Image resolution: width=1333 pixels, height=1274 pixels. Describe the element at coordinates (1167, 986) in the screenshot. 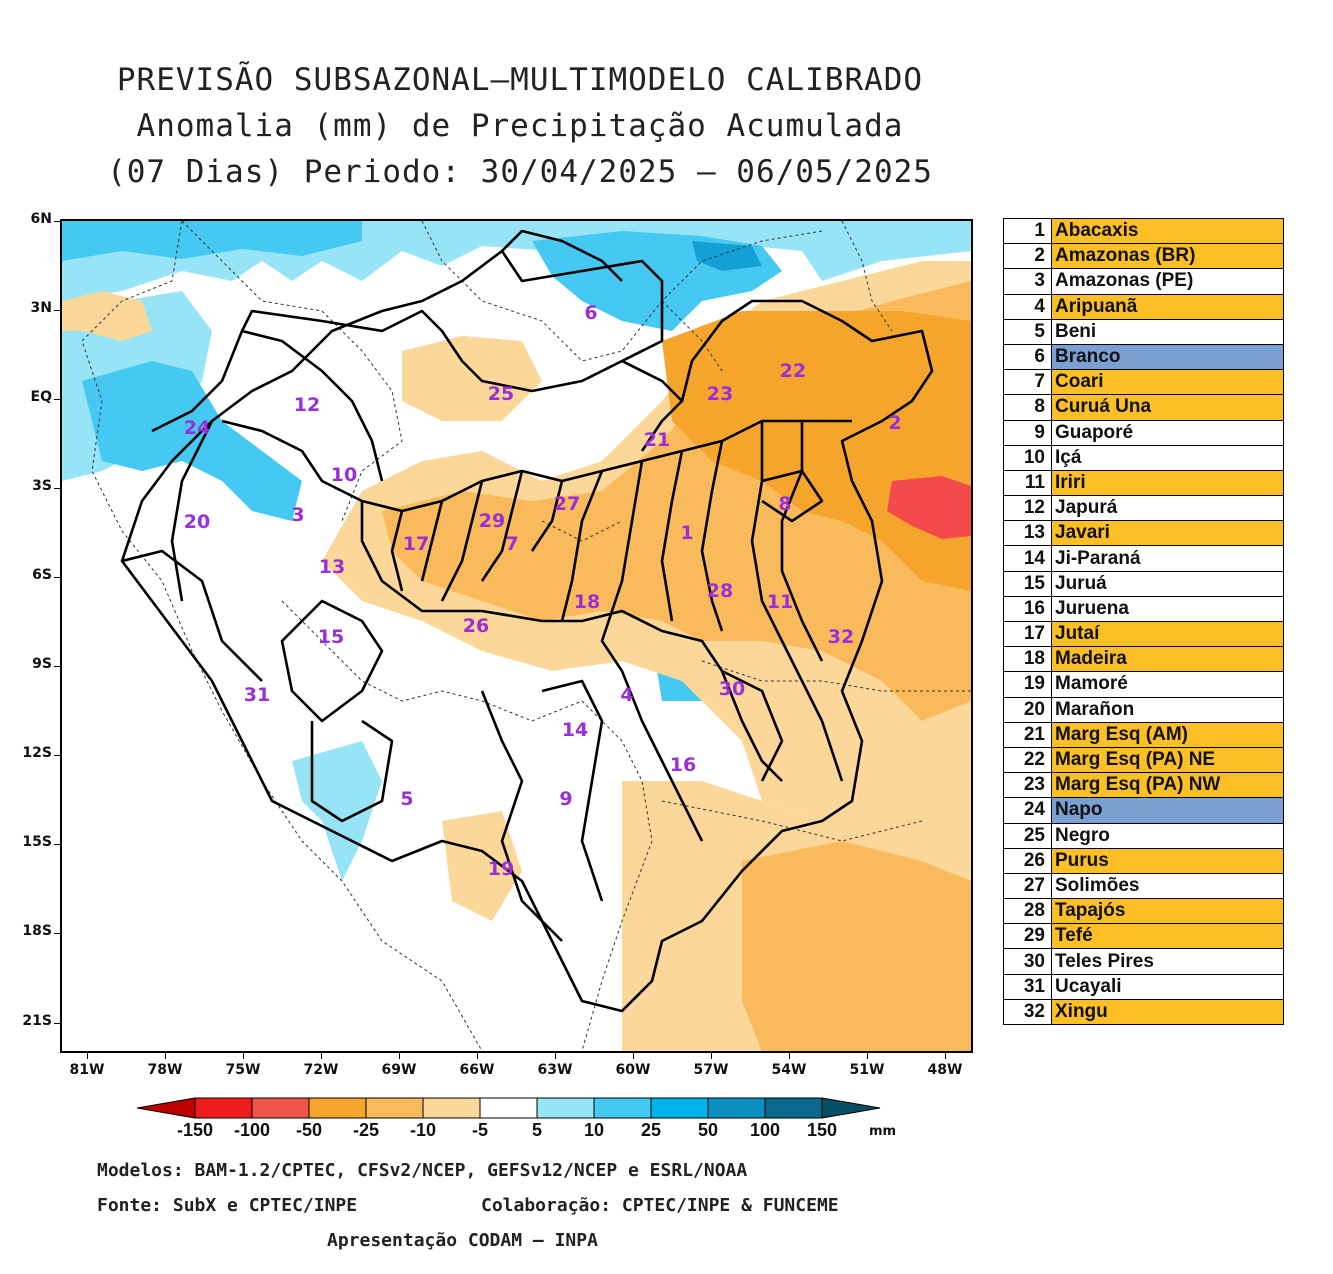

I see `legend-basin-name: Ucayali` at that location.